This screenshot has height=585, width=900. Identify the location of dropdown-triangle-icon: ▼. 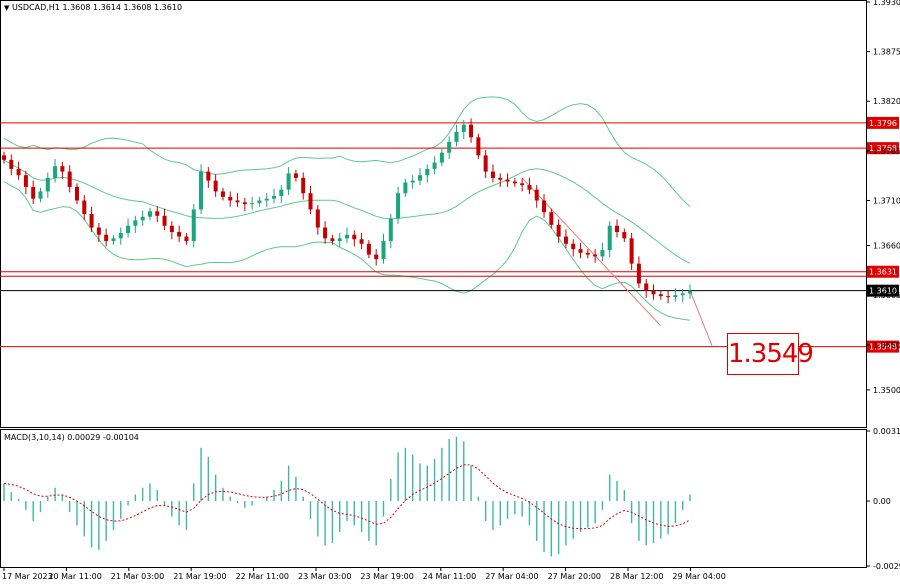
(7, 8).